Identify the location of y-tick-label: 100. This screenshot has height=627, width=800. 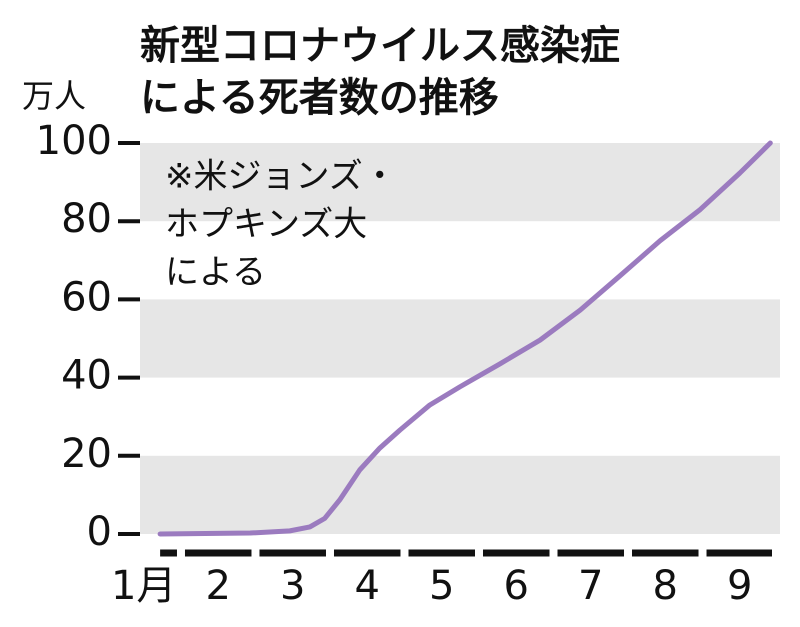
(74, 141).